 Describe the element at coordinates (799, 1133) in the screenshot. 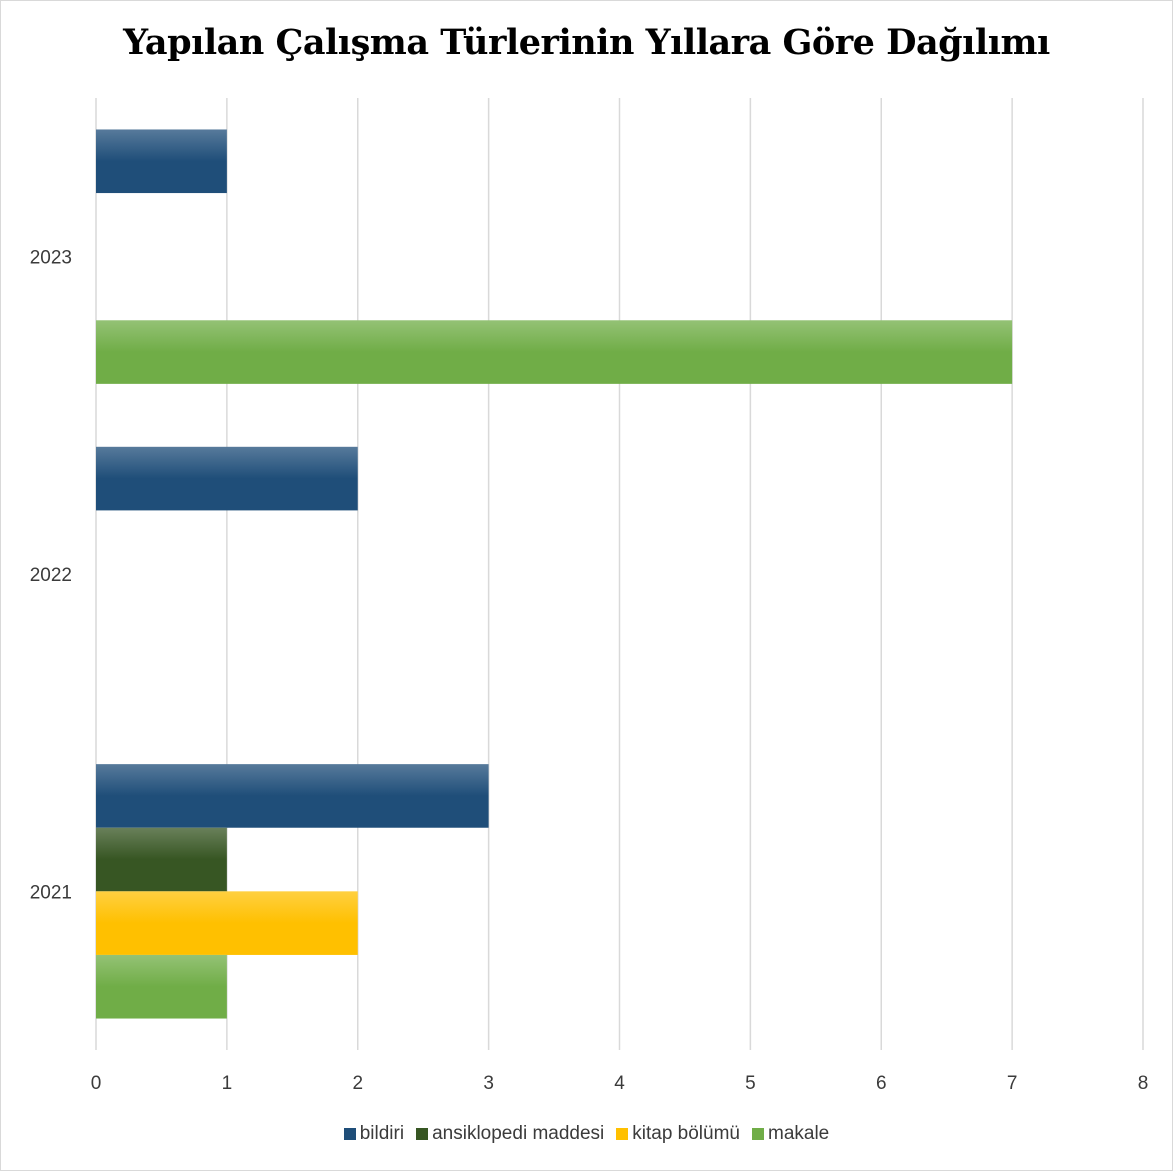

I see `legend-label: makale` at that location.